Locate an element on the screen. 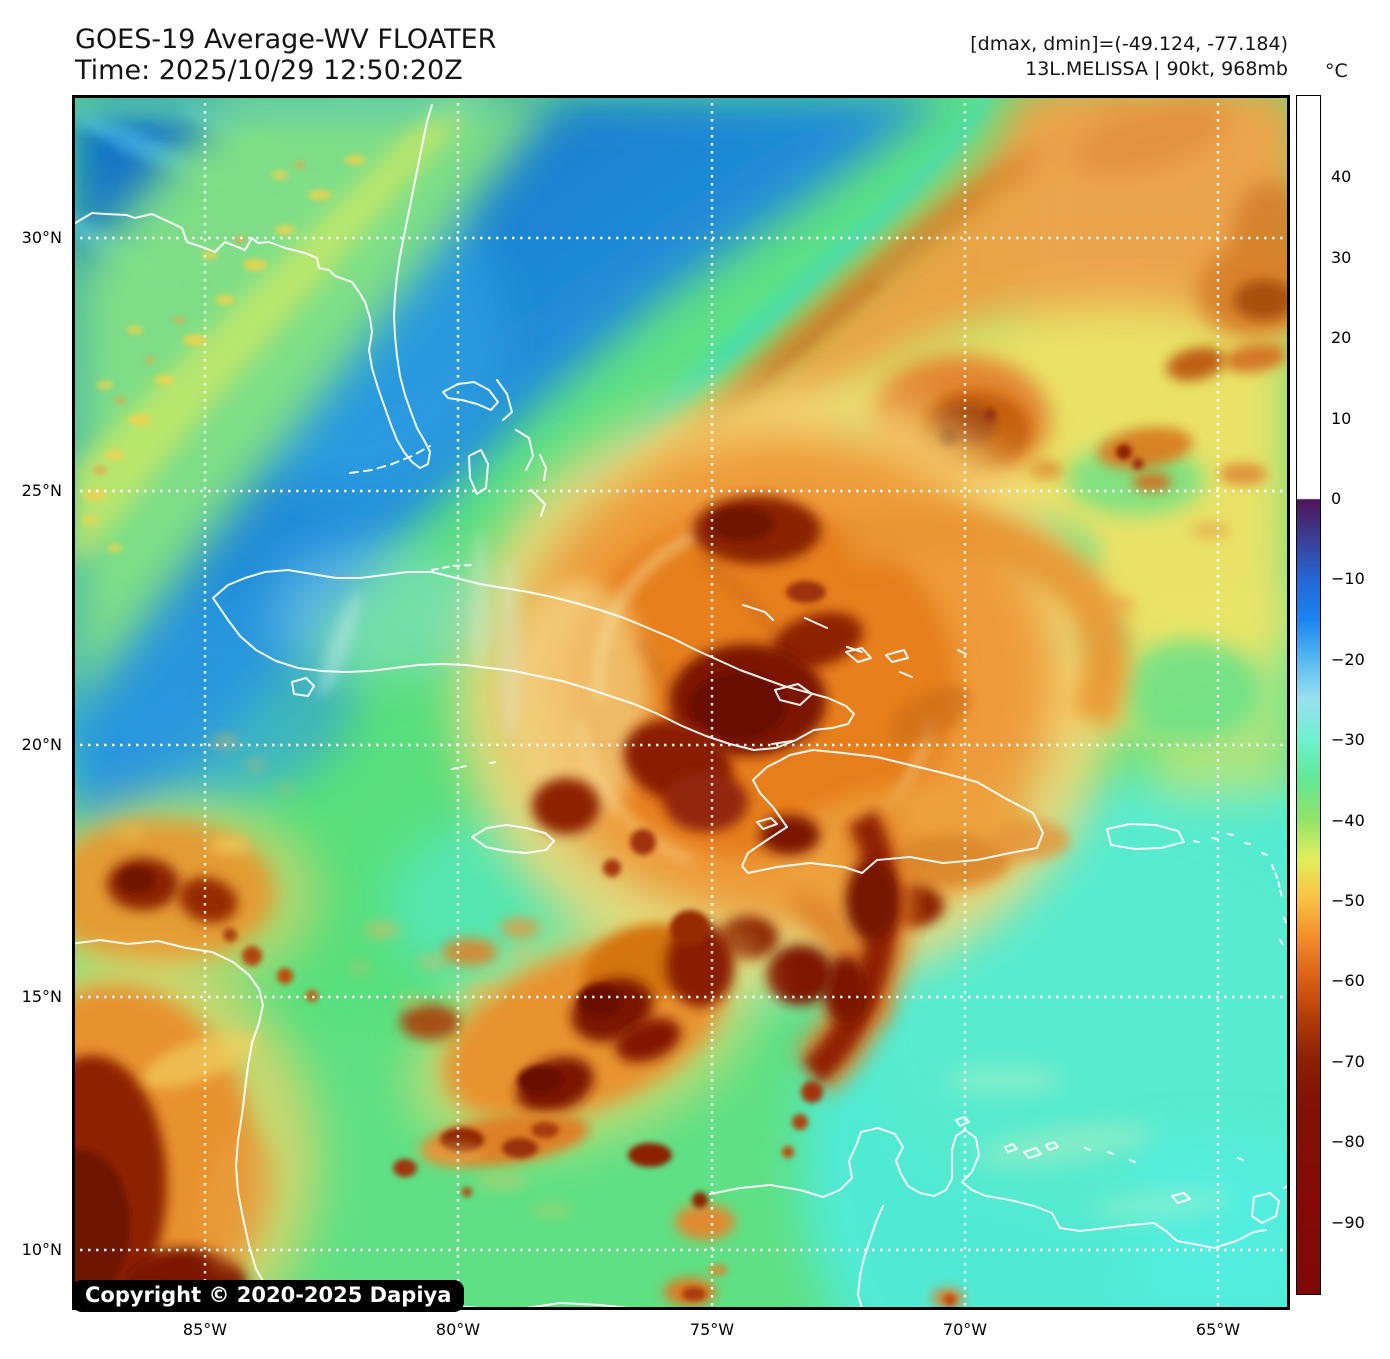 Image resolution: width=1390 pixels, height=1359 pixels. colorbar-tick-label: 10 is located at coordinates (1341, 418).